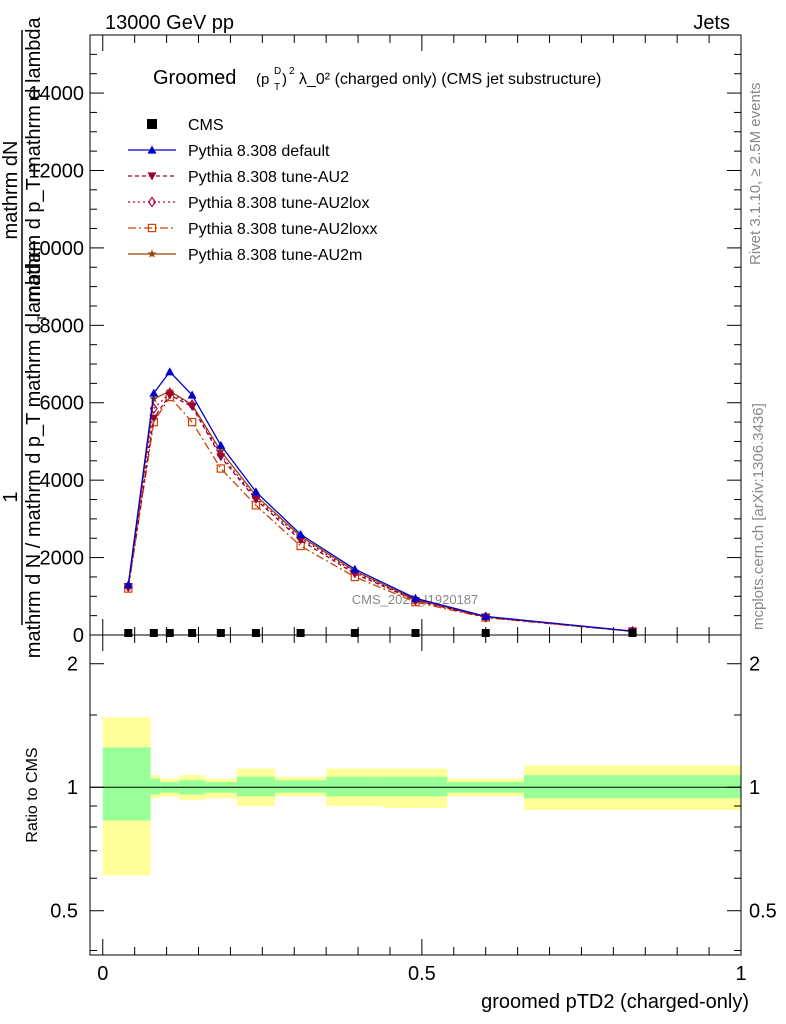 This screenshot has width=786, height=1024. What do you see at coordinates (206, 125) in the screenshot?
I see `legend-label: CMS` at bounding box center [206, 125].